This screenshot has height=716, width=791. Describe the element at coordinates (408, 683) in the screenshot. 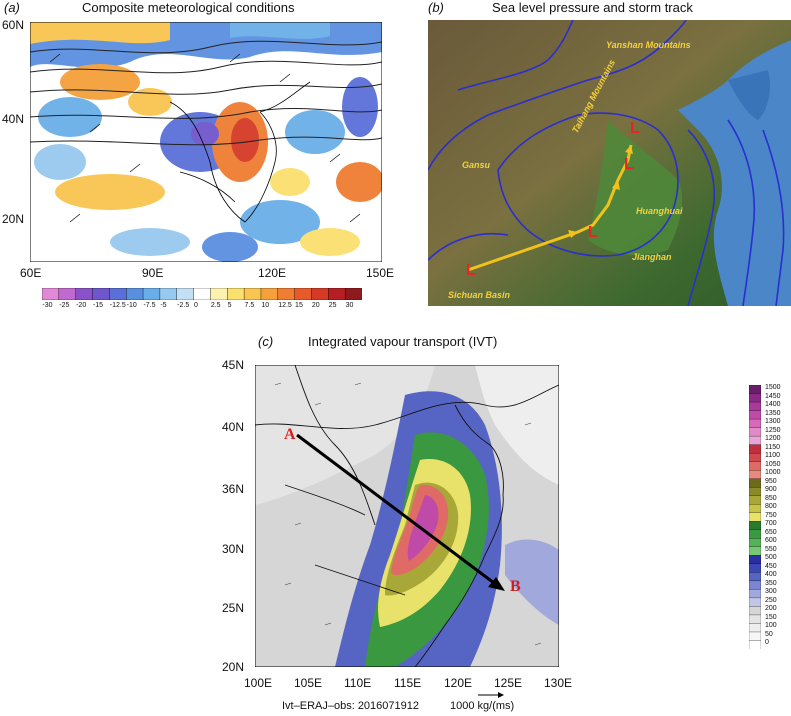

I see `panel-c-xtick-3: 115E` at that location.